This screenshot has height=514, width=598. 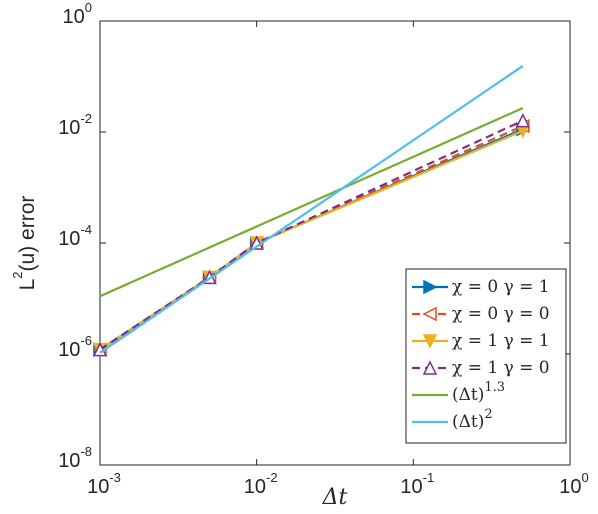 I want to click on legend-label: χ = 1 γ = 1, so click(x=501, y=341).